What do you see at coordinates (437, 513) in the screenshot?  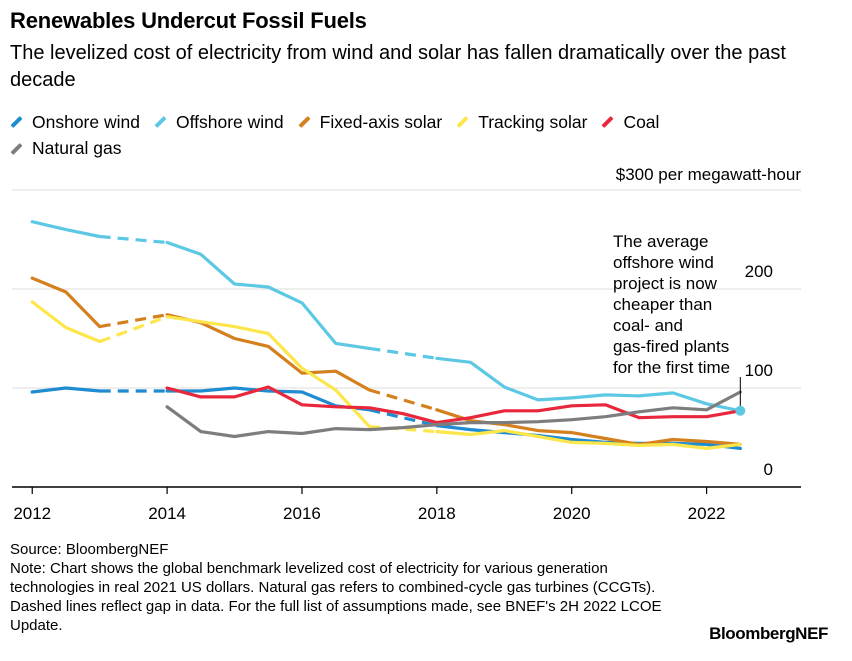 I see `x-tick-label: 2018` at bounding box center [437, 513].